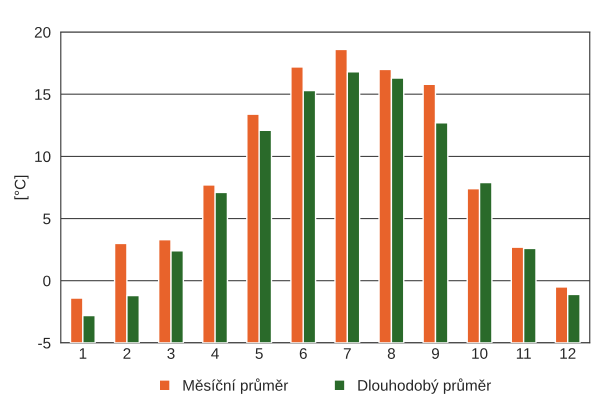  What do you see at coordinates (42, 94) in the screenshot?
I see `y-tick-label: 15` at bounding box center [42, 94].